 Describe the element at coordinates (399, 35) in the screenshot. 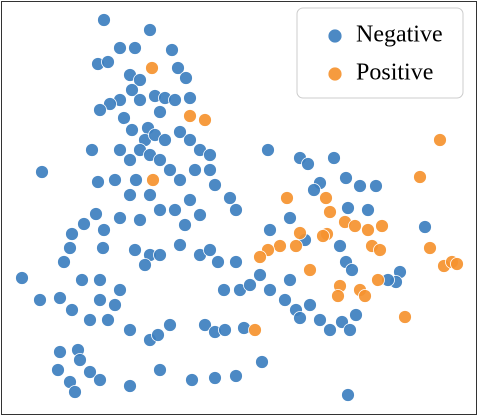

I see `legend-label: Negative` at that location.